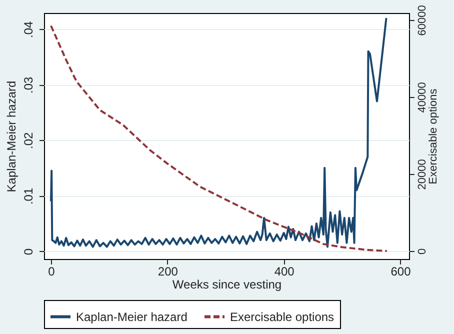 This screenshot has width=454, height=334. I want to click on y-tick-label: 0, so click(29, 252).